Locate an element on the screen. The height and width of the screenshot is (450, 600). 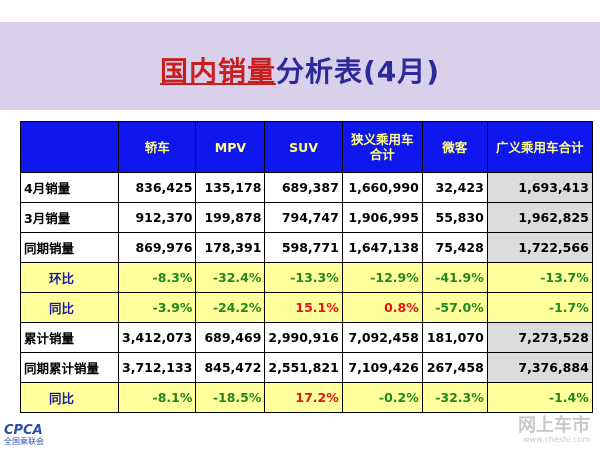
logo-subtitle: 全国乘联会 is located at coordinates (24, 441).